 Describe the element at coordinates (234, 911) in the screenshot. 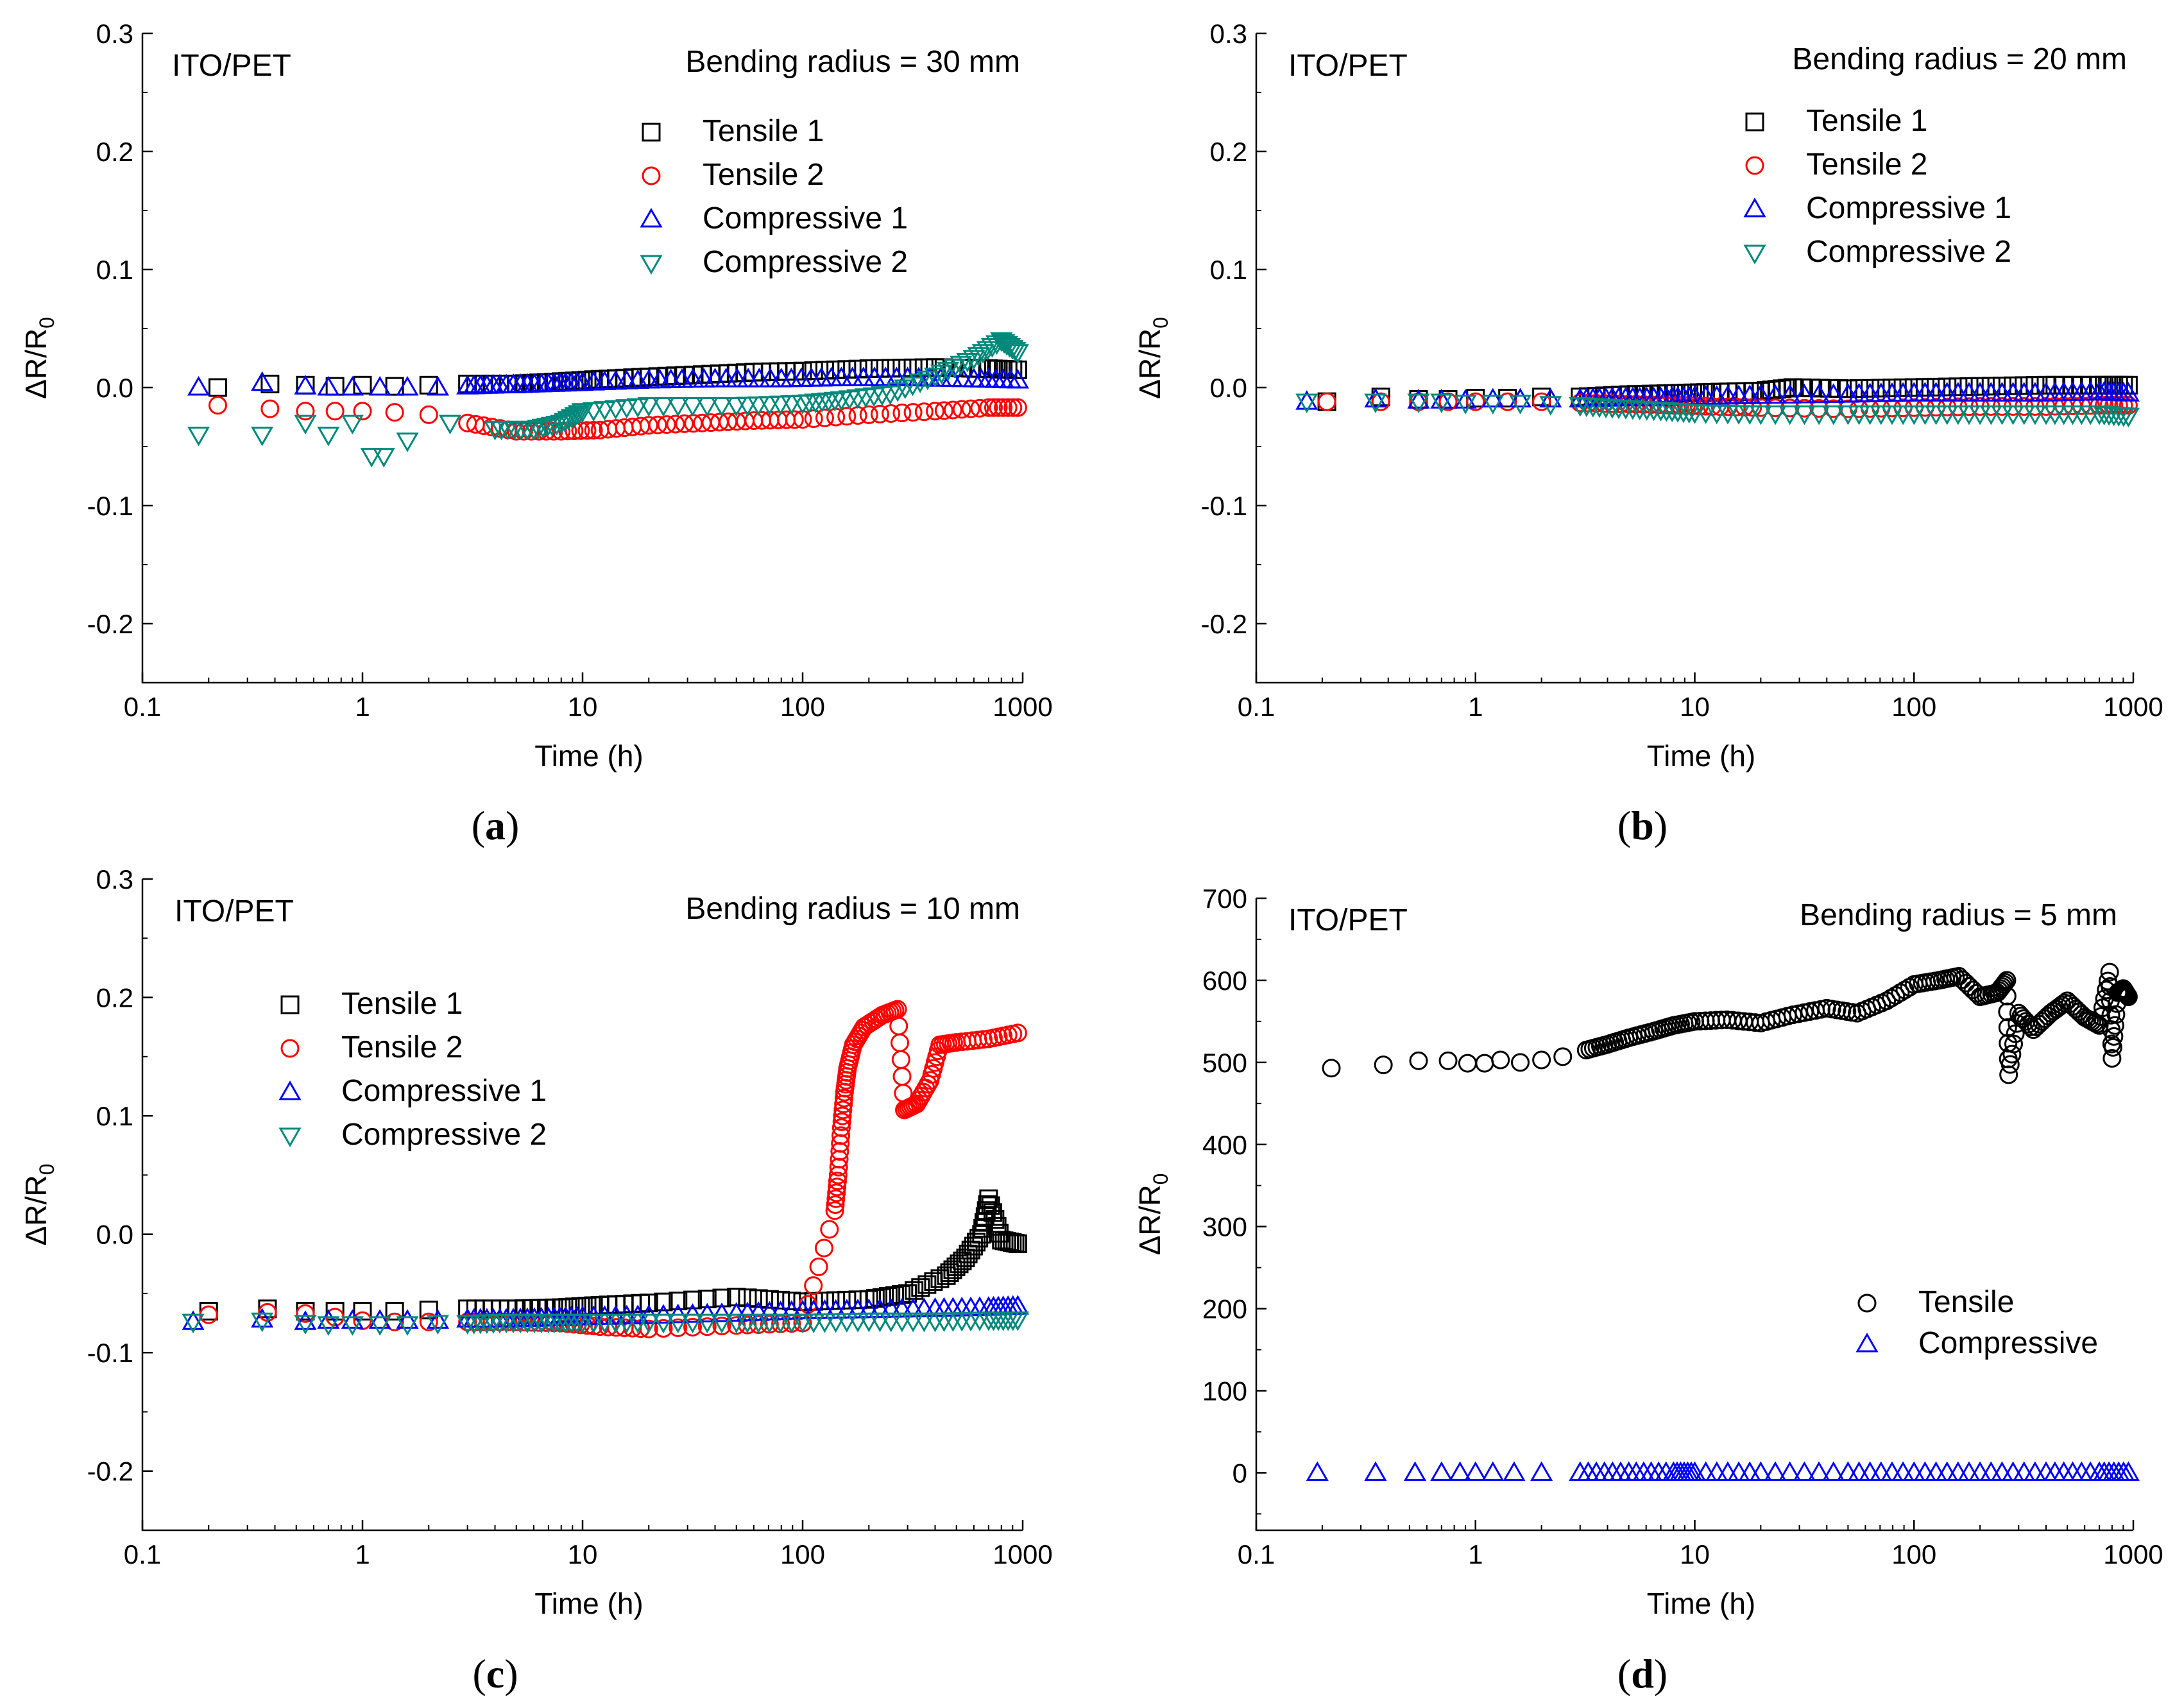

I see `sample-annotation: ITO/PET` at that location.